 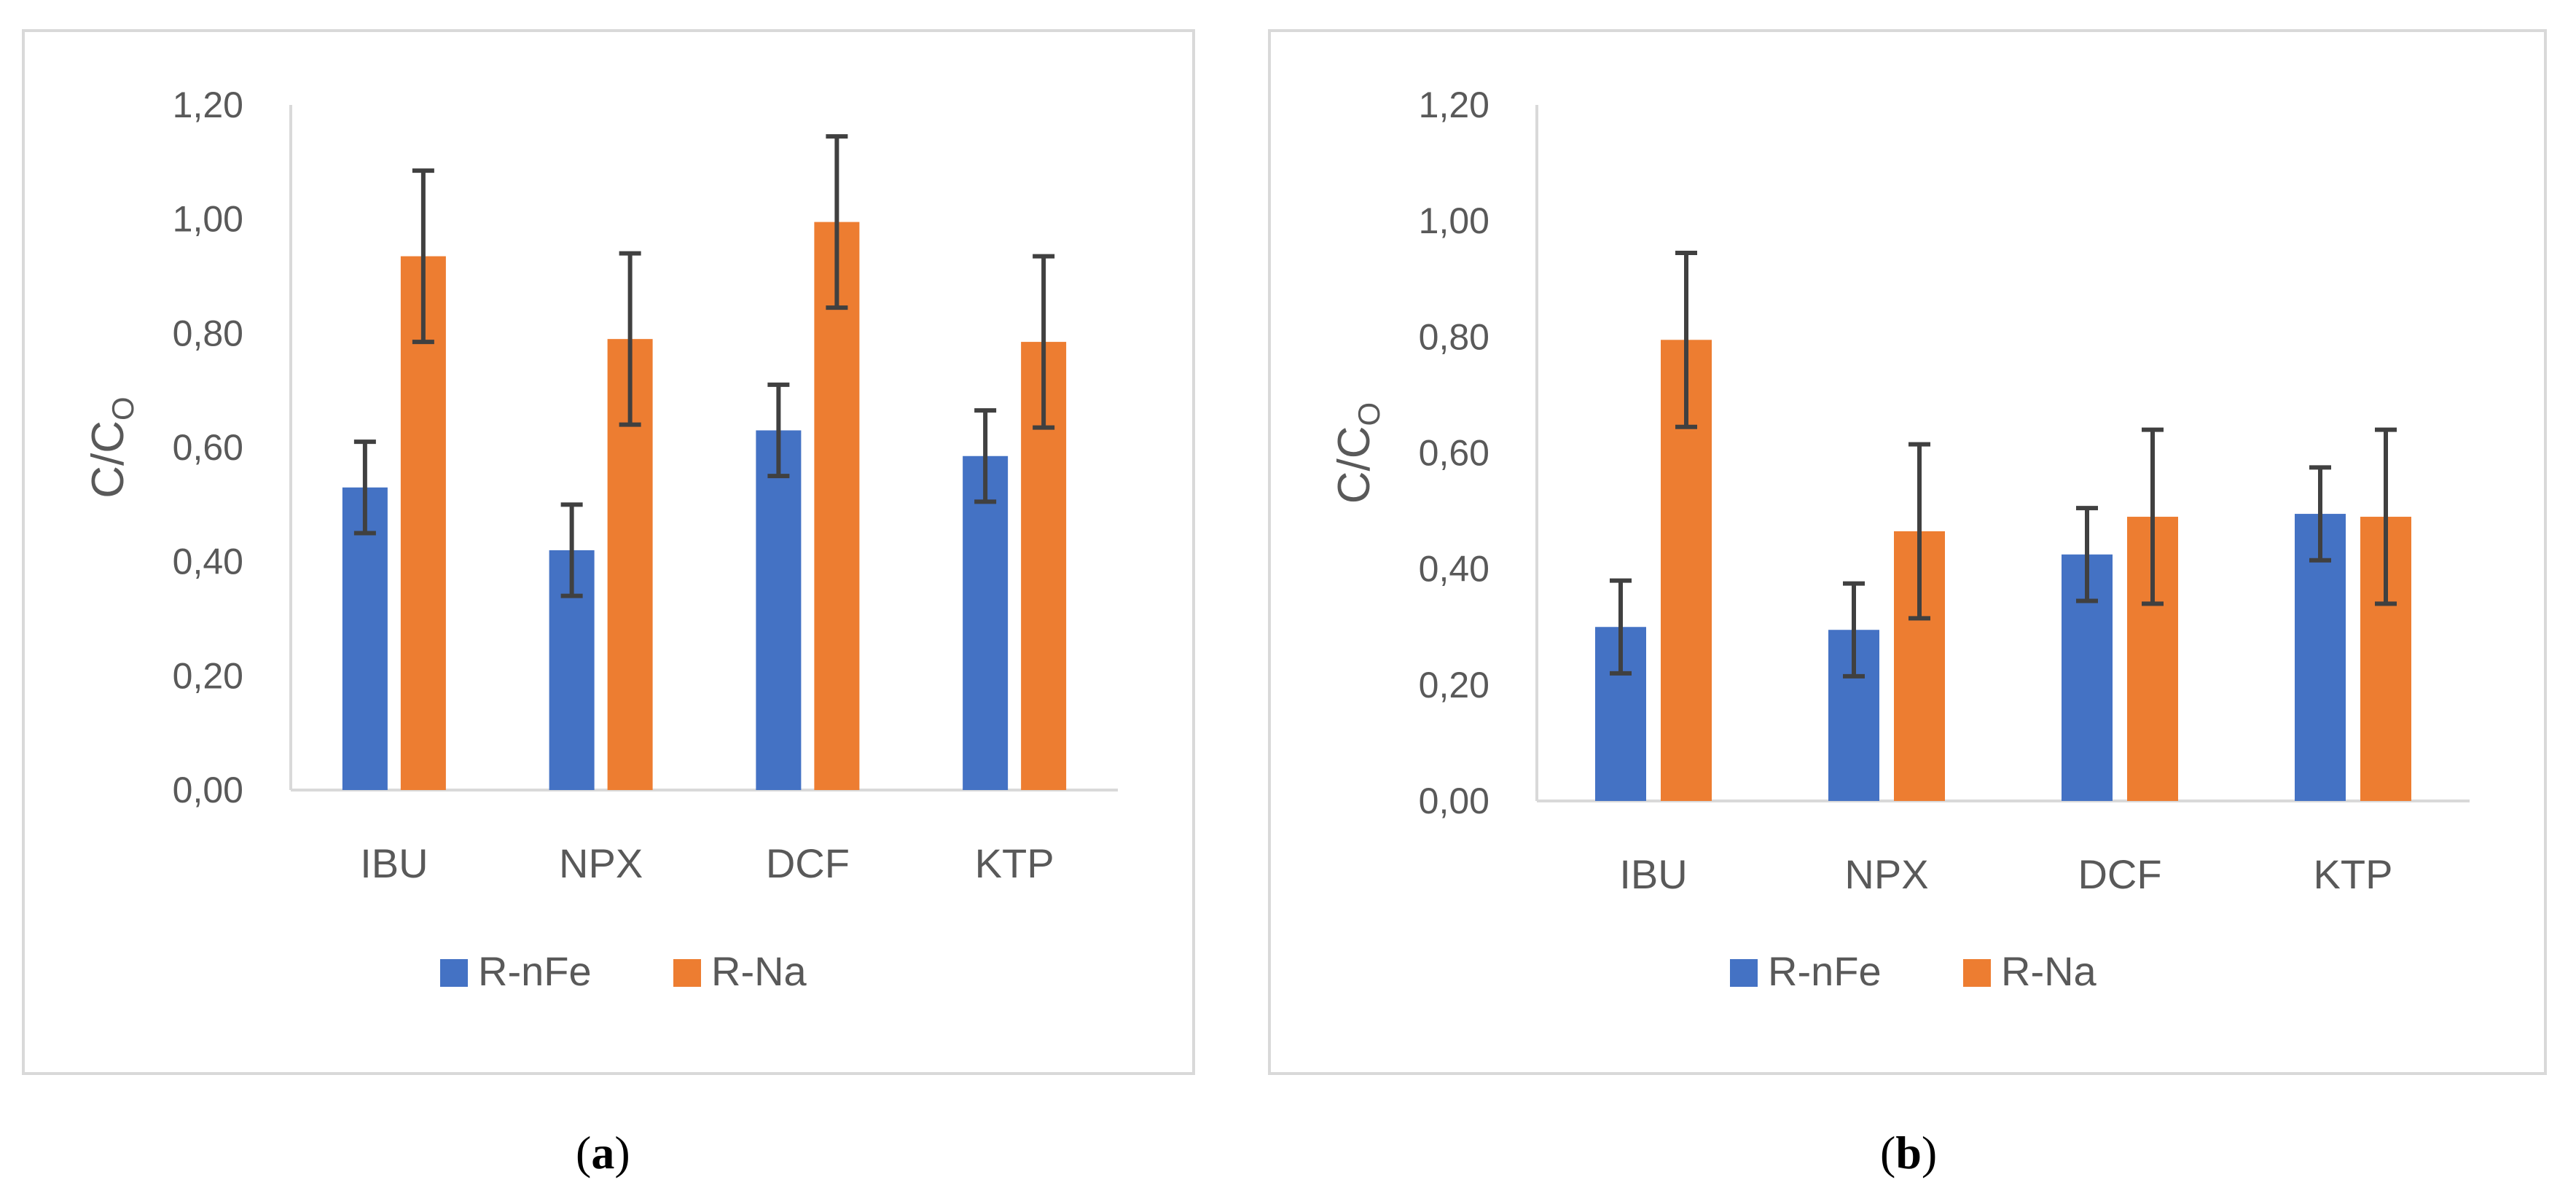 What do you see at coordinates (779, 610) in the screenshot?
I see `bar-r-nfe-dcf` at bounding box center [779, 610].